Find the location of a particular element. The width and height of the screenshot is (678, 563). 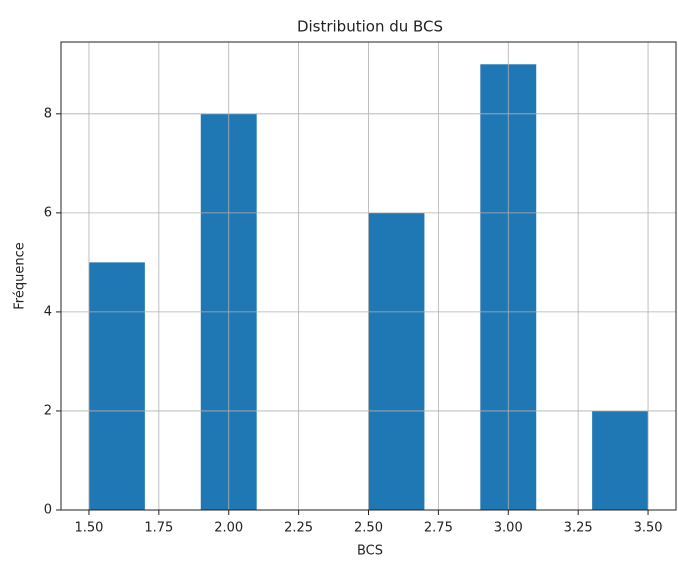

chart-title: Distribution du BCS is located at coordinates (370, 27).